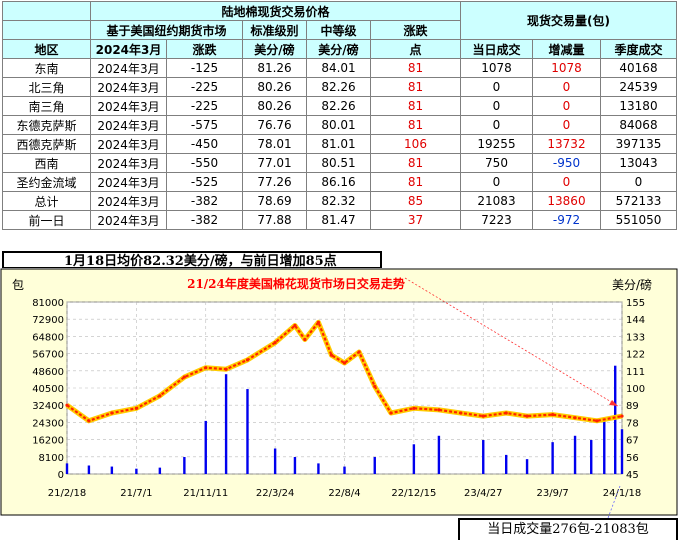 Image resolution: width=680 pixels, height=540 pixels. I want to click on y-right-tick: 155, so click(635, 303).